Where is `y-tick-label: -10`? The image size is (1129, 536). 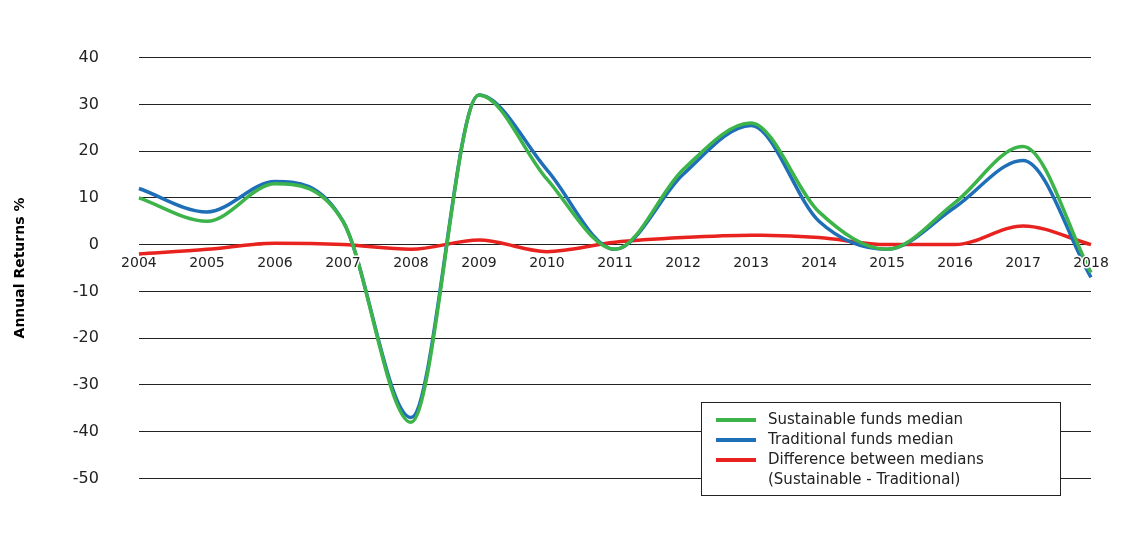
y-tick-label: -10 is located at coordinates (85, 290).